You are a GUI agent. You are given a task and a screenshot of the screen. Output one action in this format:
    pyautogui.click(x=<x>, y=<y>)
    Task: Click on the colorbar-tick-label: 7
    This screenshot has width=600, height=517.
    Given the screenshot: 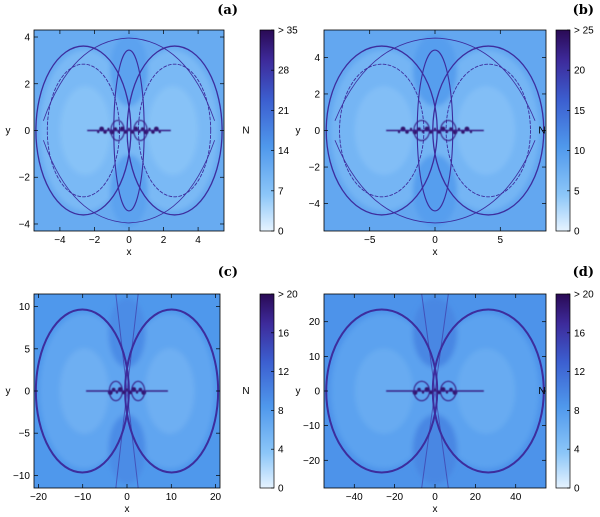 What is the action you would take?
    pyautogui.click(x=281, y=191)
    